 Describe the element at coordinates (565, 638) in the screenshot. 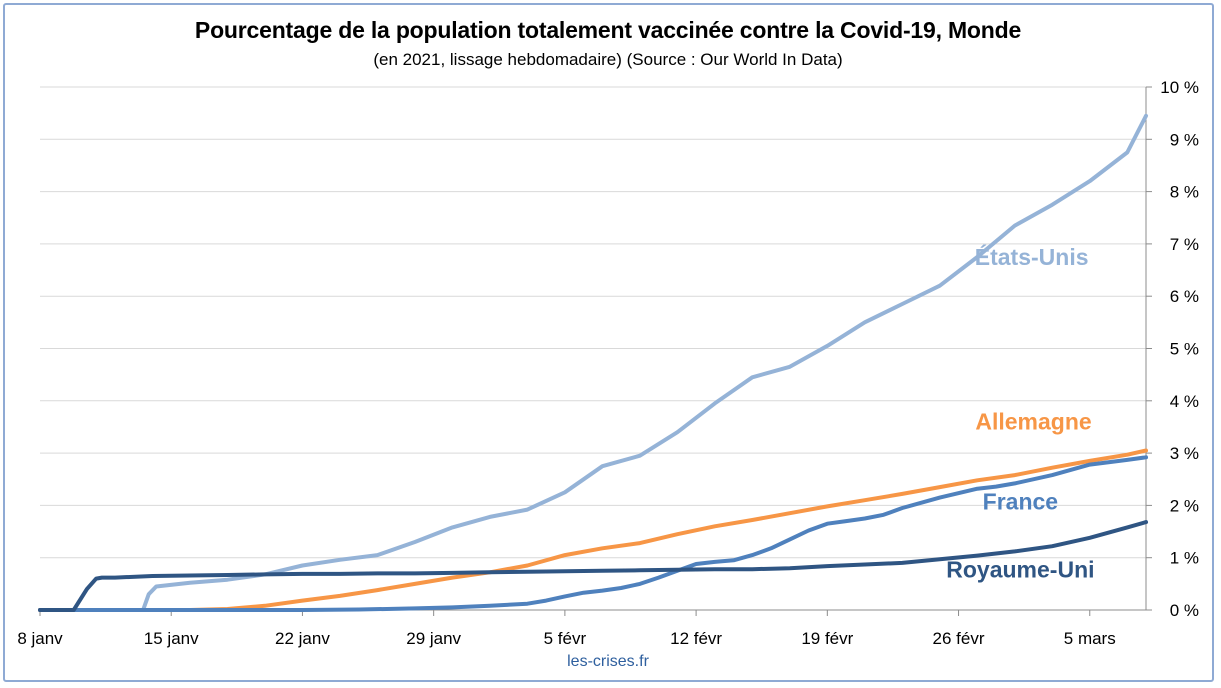

I see `x-tick-label: 5 févr` at that location.